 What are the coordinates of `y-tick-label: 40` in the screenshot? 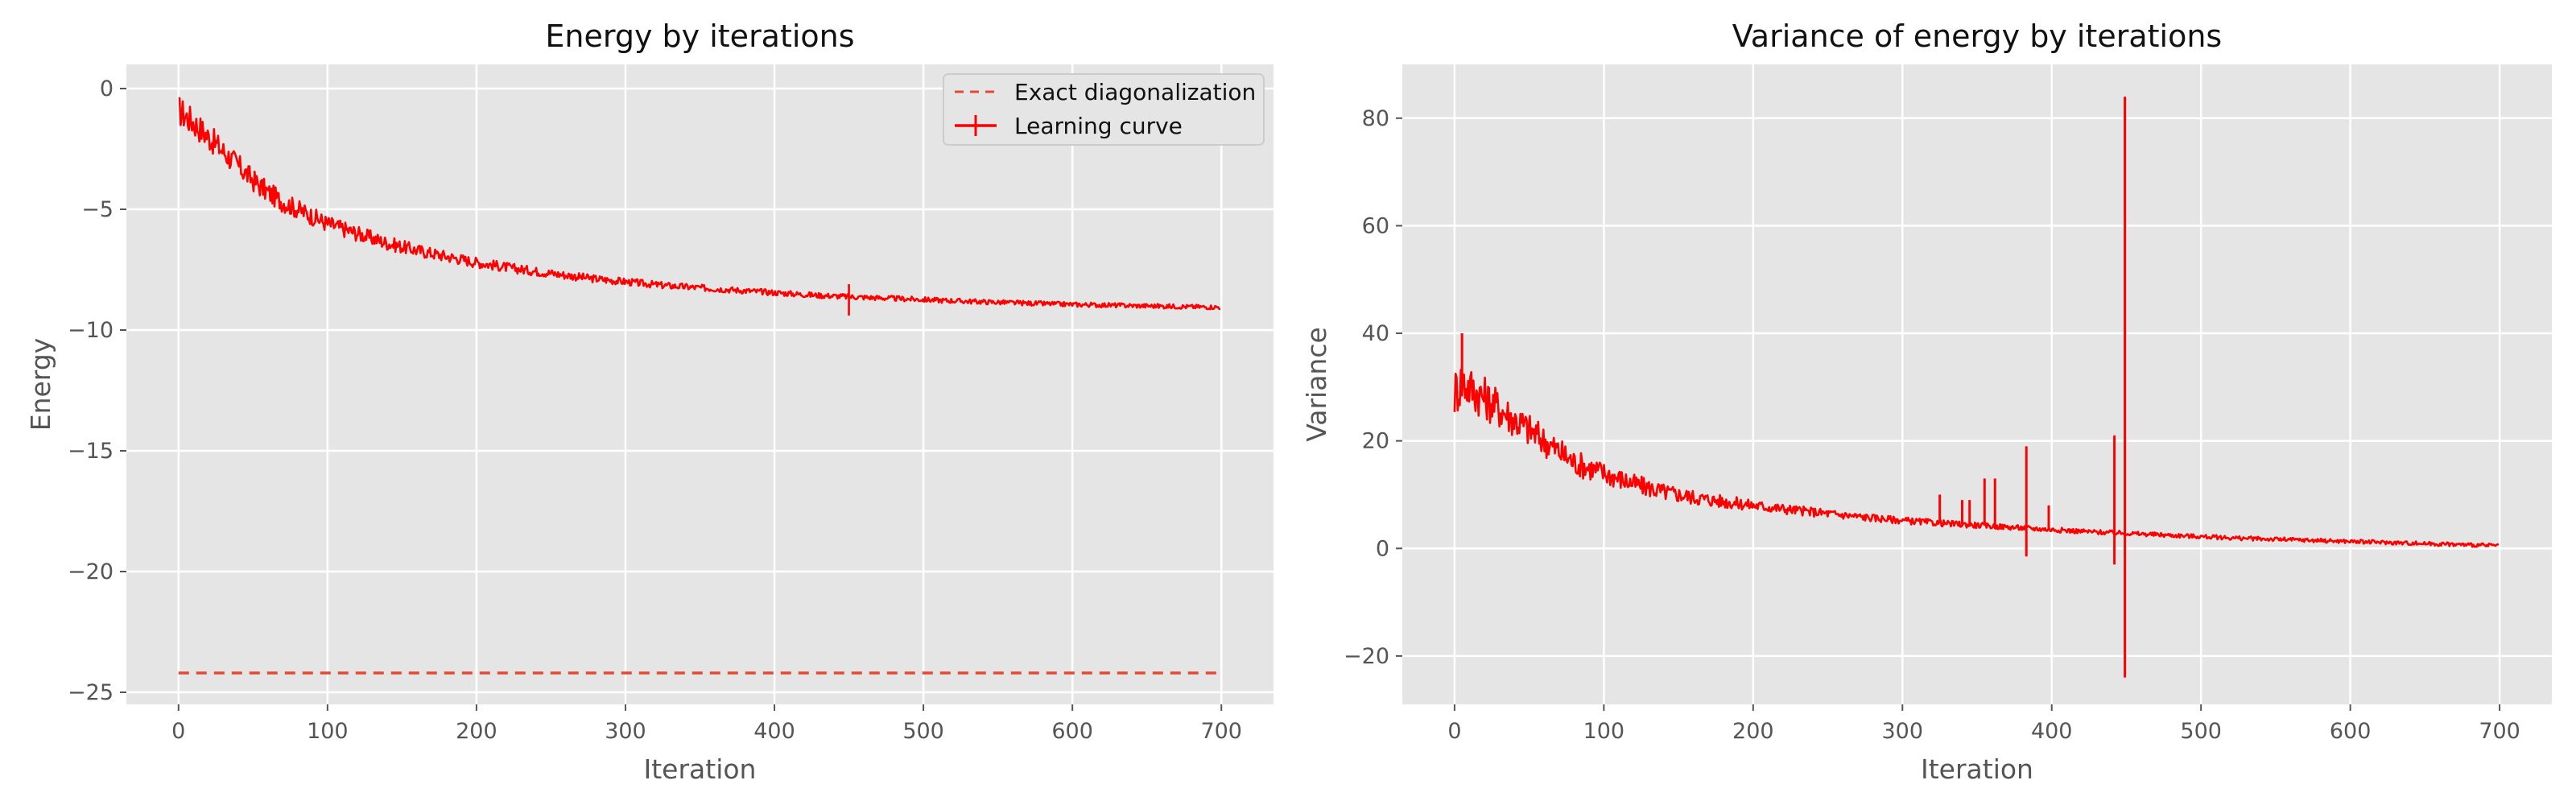 It's located at (1375, 333).